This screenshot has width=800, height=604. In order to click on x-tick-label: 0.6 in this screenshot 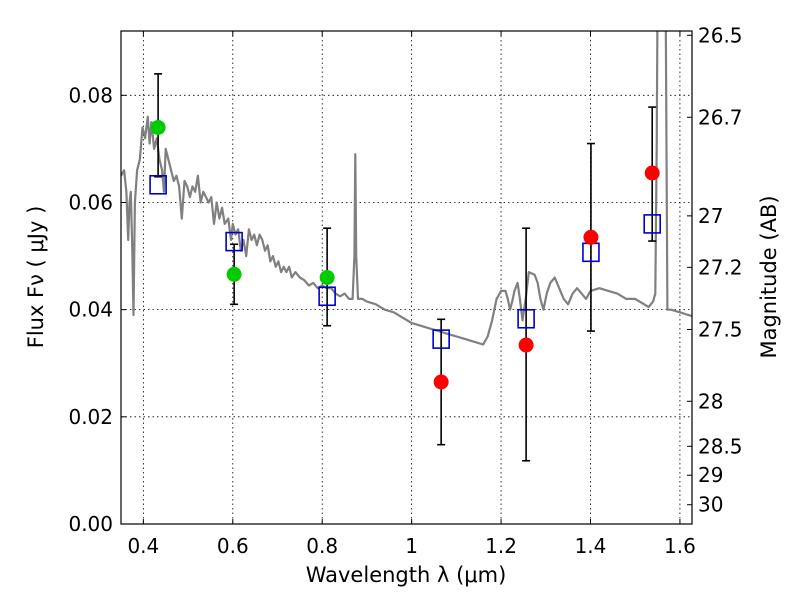, I will do `click(233, 546)`.